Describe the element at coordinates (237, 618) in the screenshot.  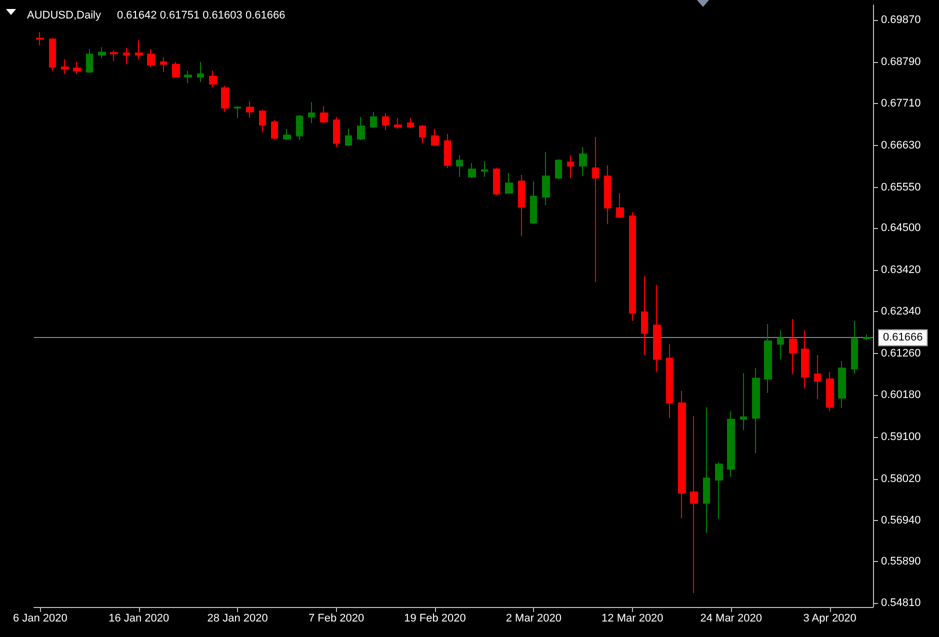
I see `x-tick-label: 28 Jan 2020` at that location.